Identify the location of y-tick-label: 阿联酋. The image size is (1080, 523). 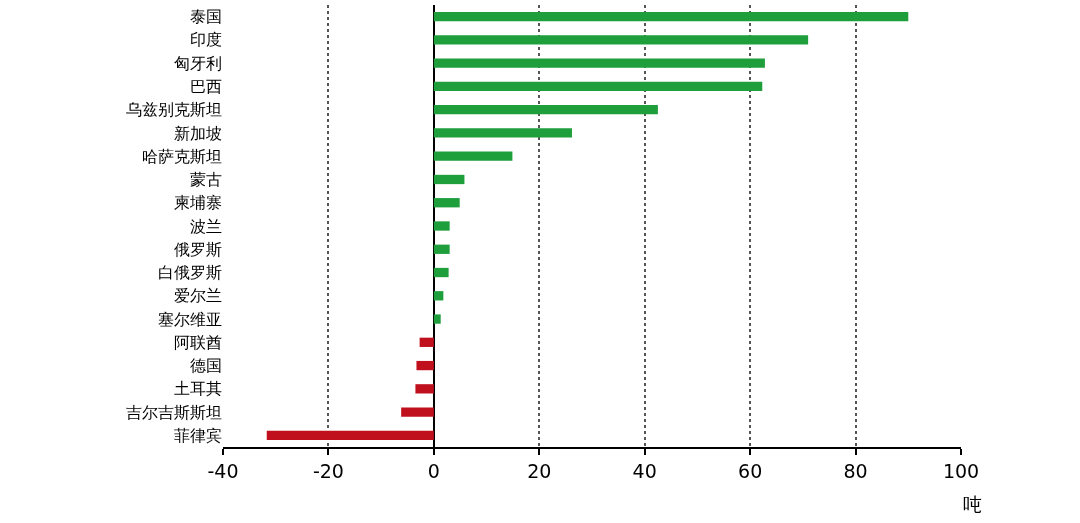
(198, 342).